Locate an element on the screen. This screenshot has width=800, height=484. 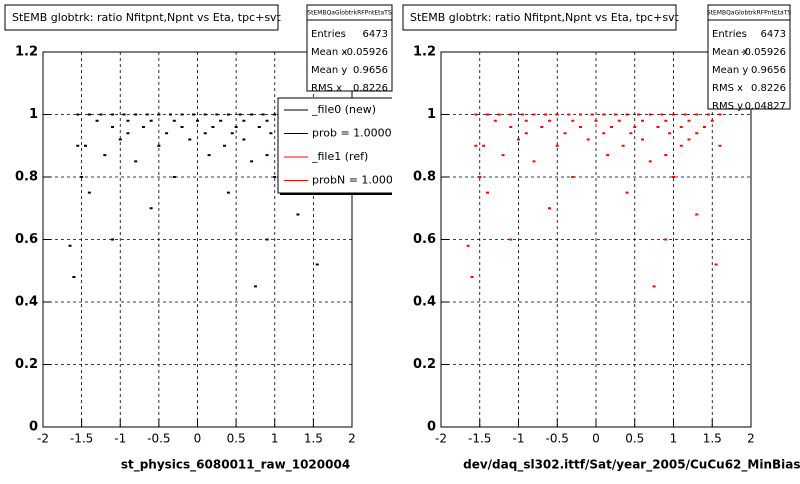
stats-value: 0.04827 is located at coordinates (765, 106).